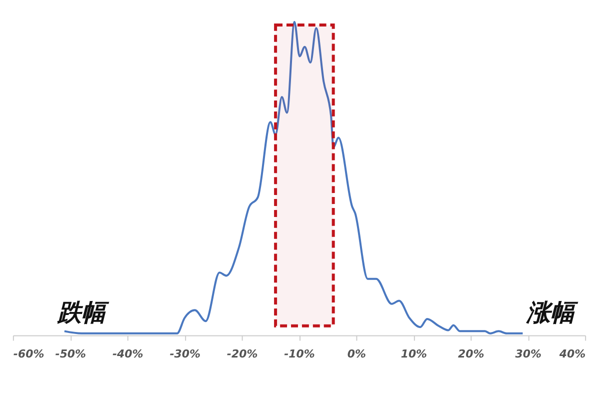 The image size is (600, 400). Describe the element at coordinates (242, 354) in the screenshot. I see `x-tick-label: -20%` at that location.